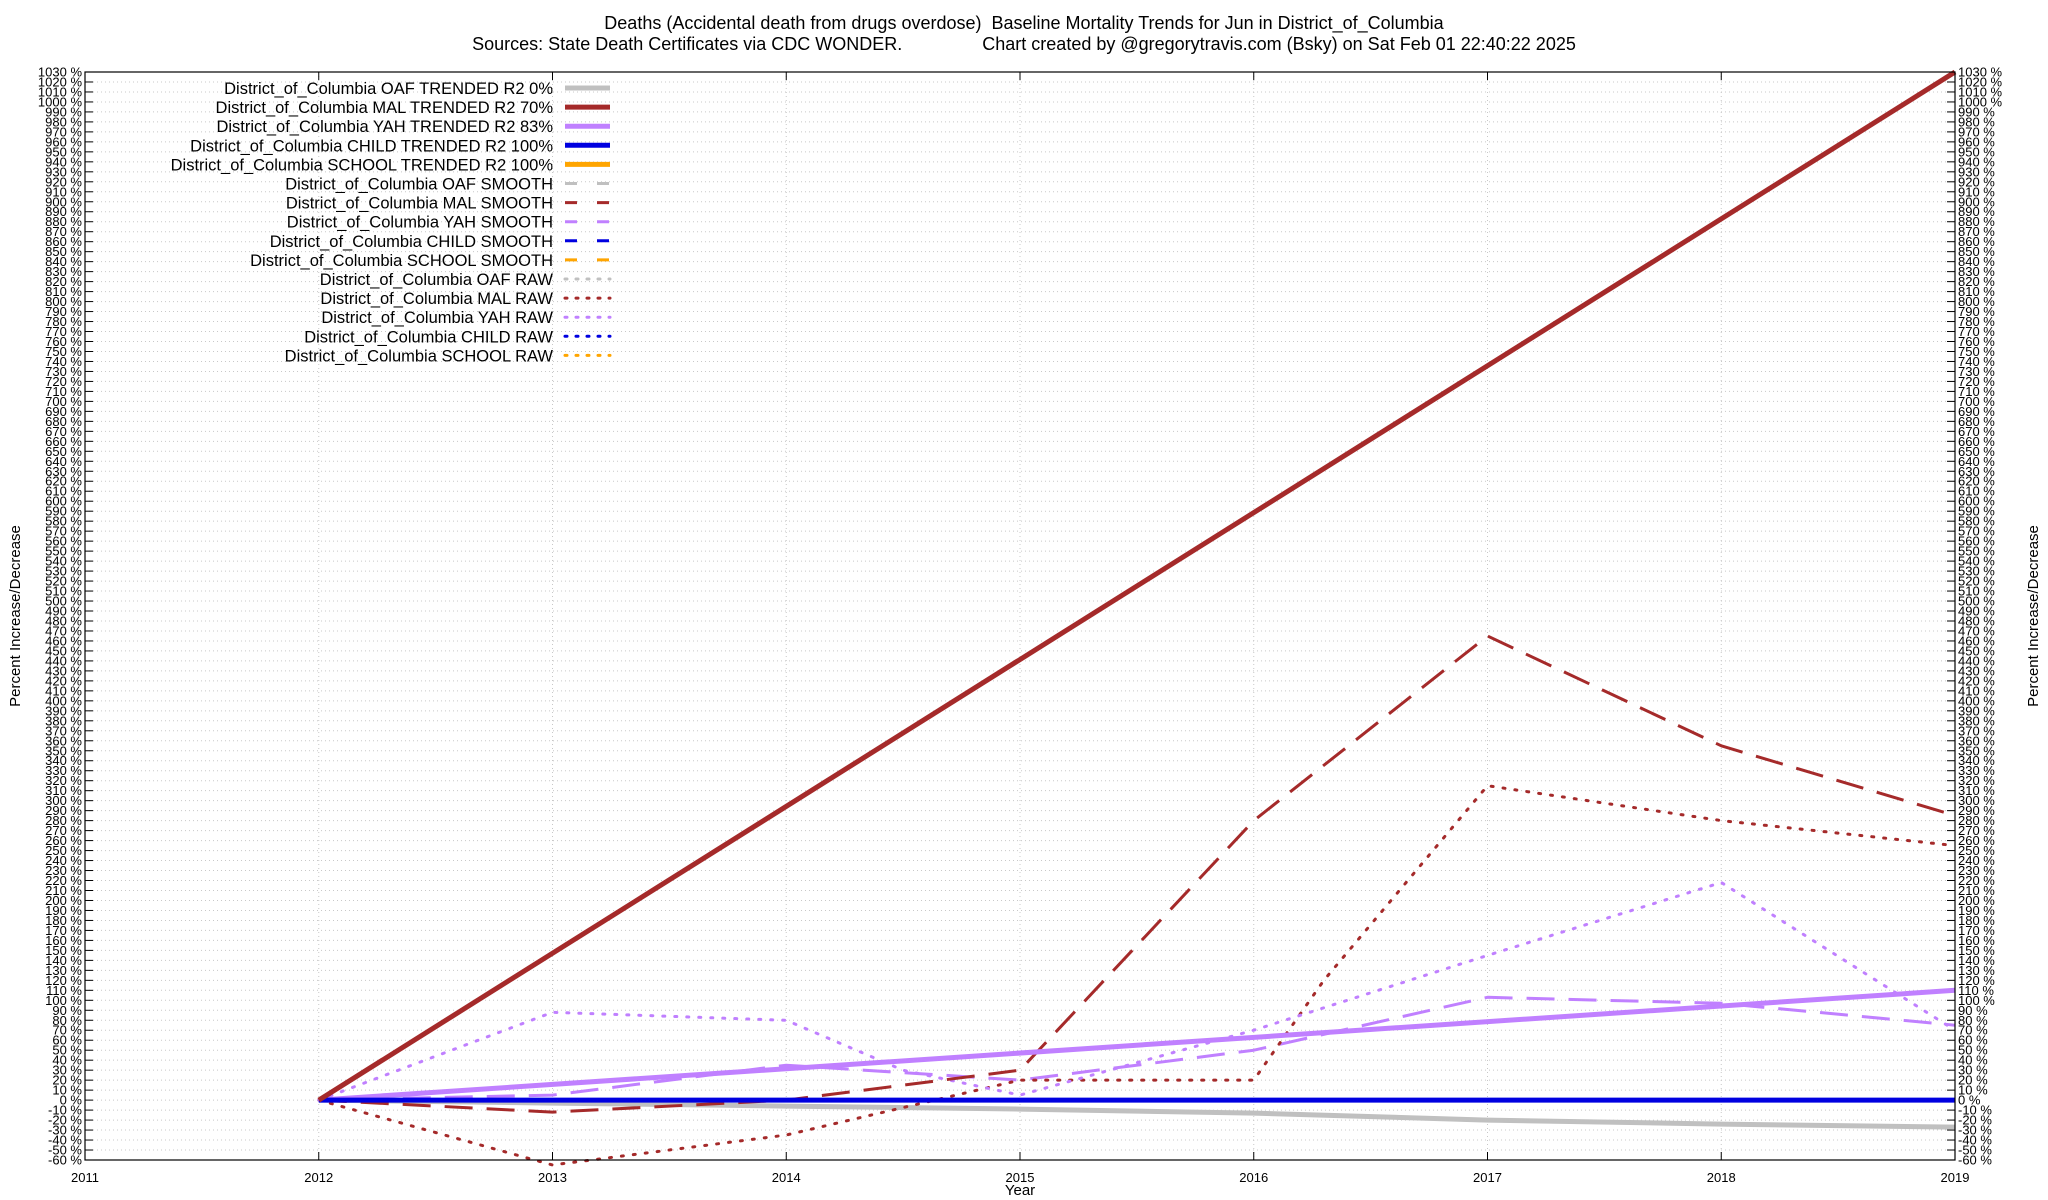 The image size is (2048, 1200). I want to click on y-tick-label-right: 560 %, so click(1976, 541).